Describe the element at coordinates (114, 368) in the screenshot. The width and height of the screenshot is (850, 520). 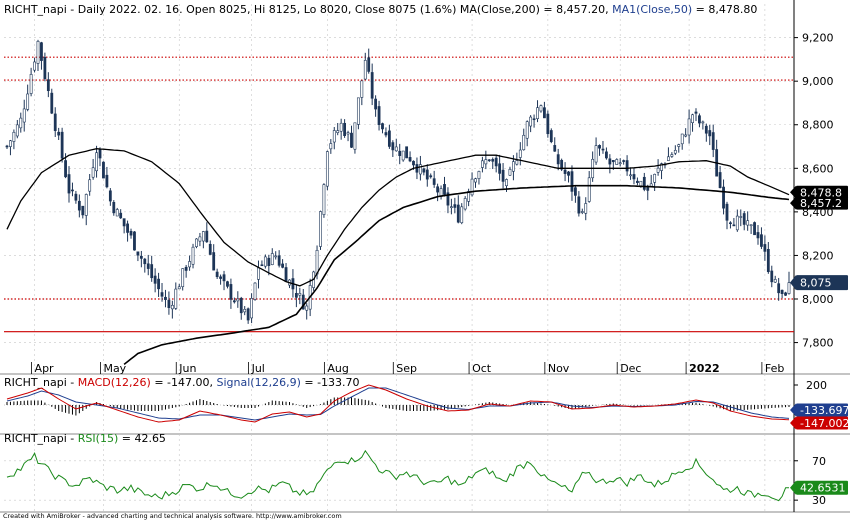
I see `x-tick-label: May` at that location.